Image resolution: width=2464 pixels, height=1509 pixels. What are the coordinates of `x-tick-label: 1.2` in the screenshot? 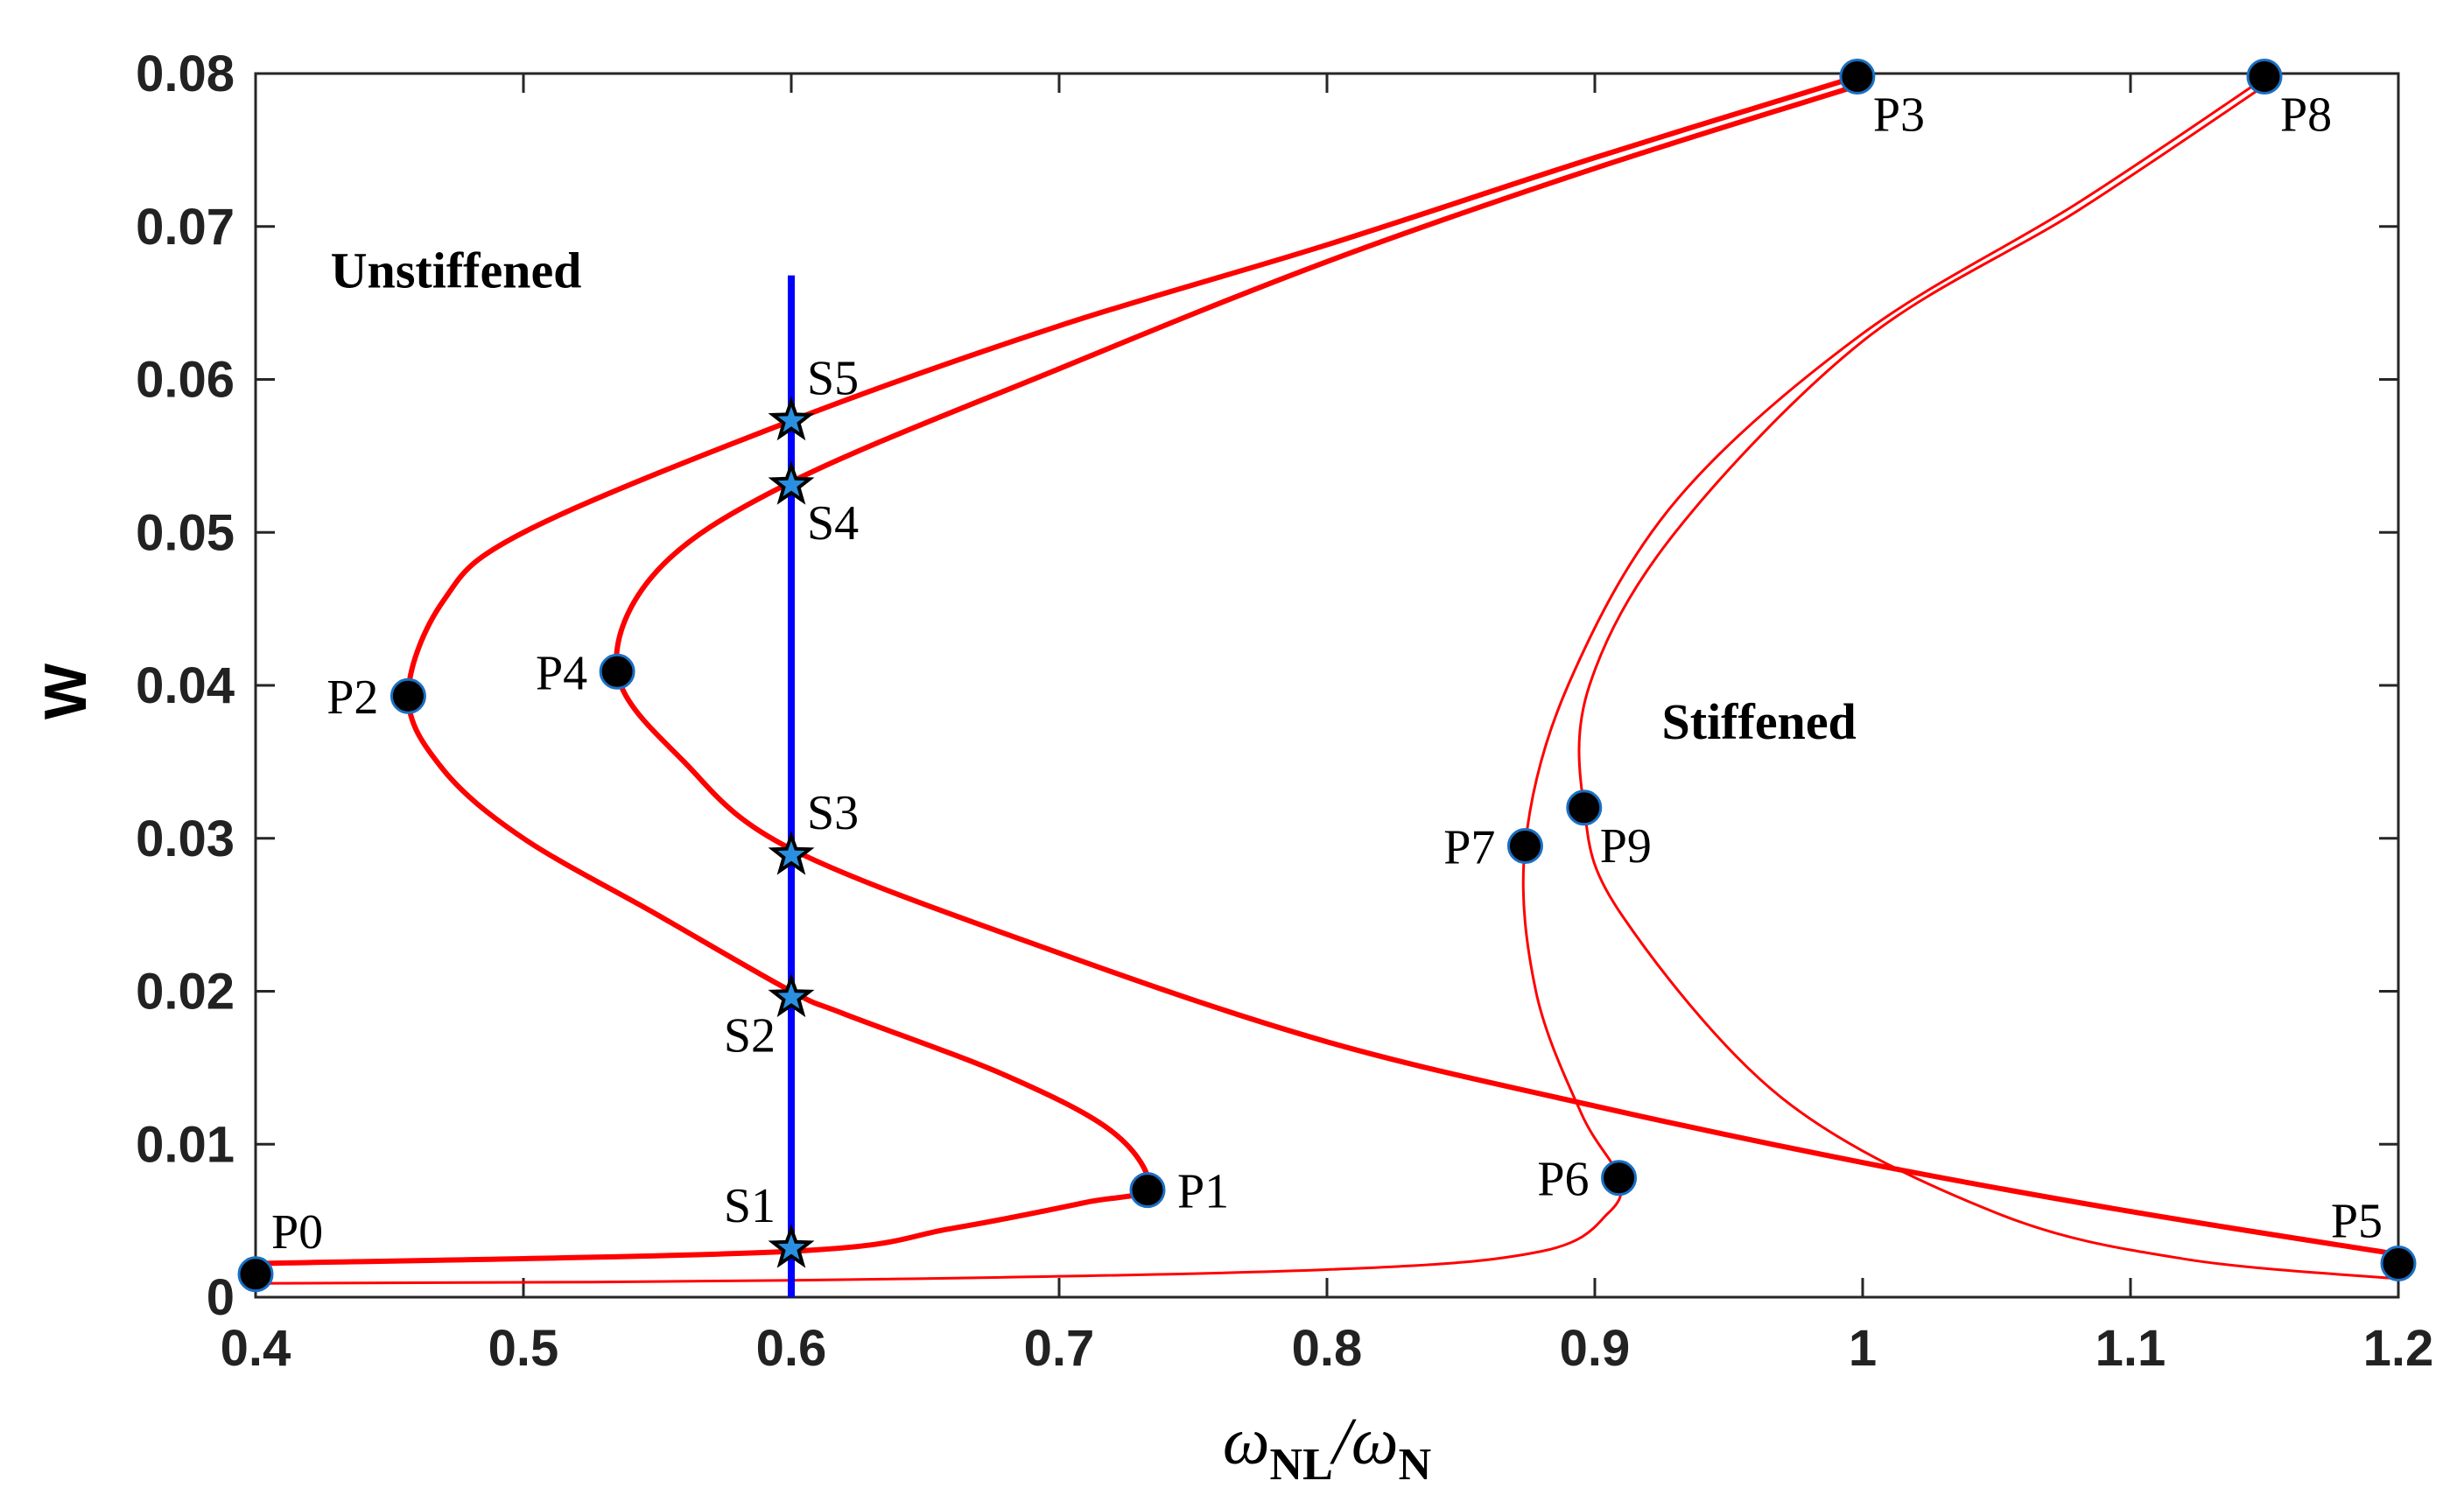 It's located at (2398, 1348).